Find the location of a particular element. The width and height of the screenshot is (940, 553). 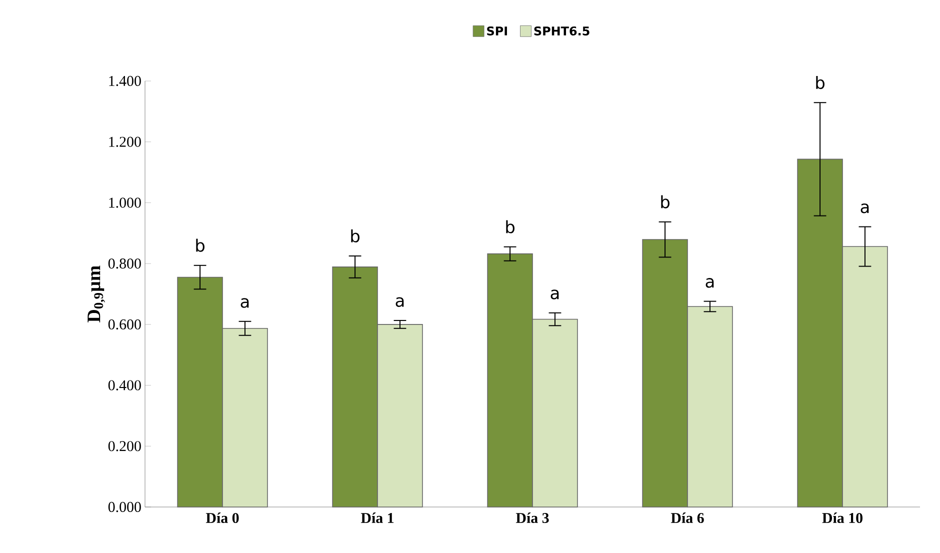

y-tick-label: 0.800 is located at coordinates (124, 263).